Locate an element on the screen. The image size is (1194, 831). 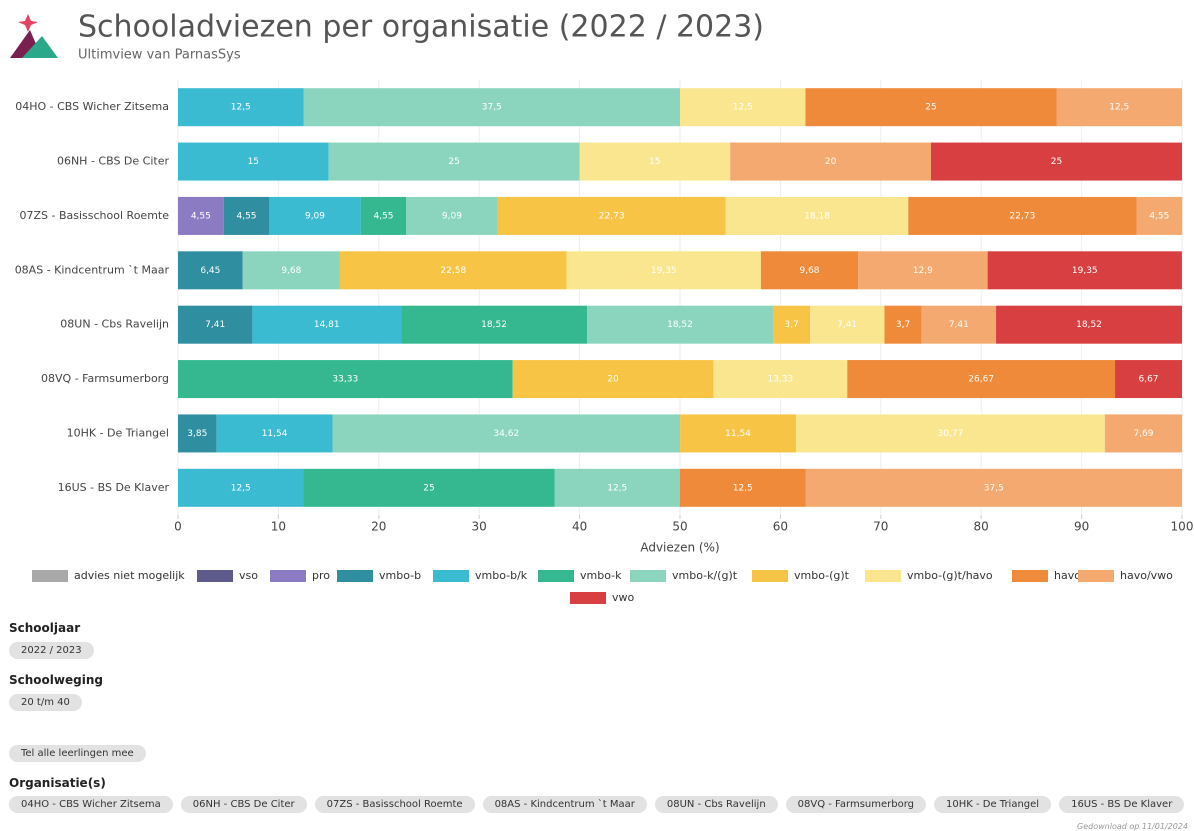
filter-chip: 08VQ - Farmsumerborg is located at coordinates (855, 804).